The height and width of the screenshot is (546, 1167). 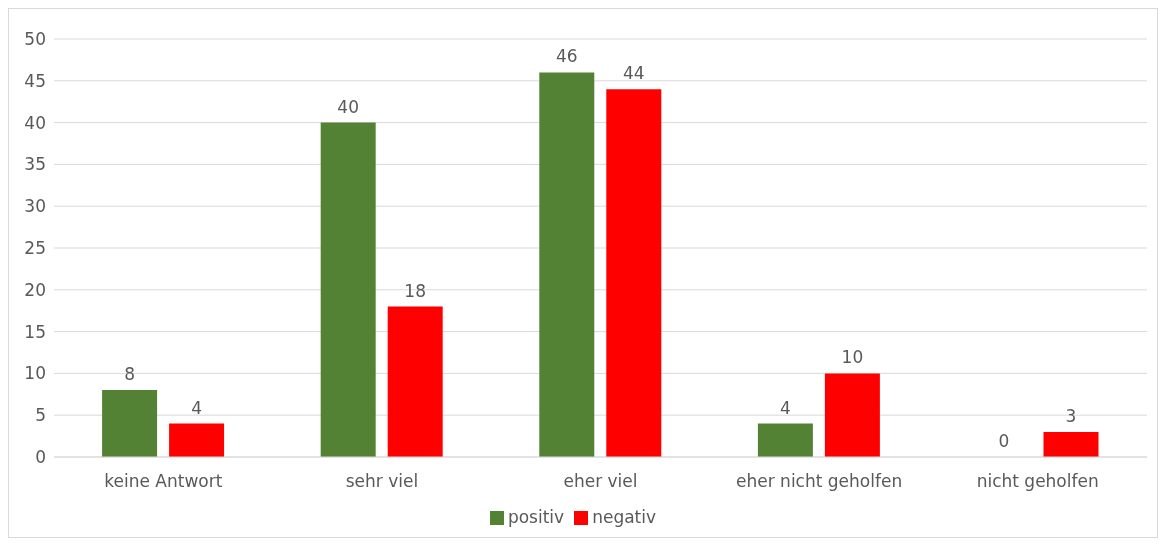 What do you see at coordinates (633, 73) in the screenshot?
I see `data-label: 44` at bounding box center [633, 73].